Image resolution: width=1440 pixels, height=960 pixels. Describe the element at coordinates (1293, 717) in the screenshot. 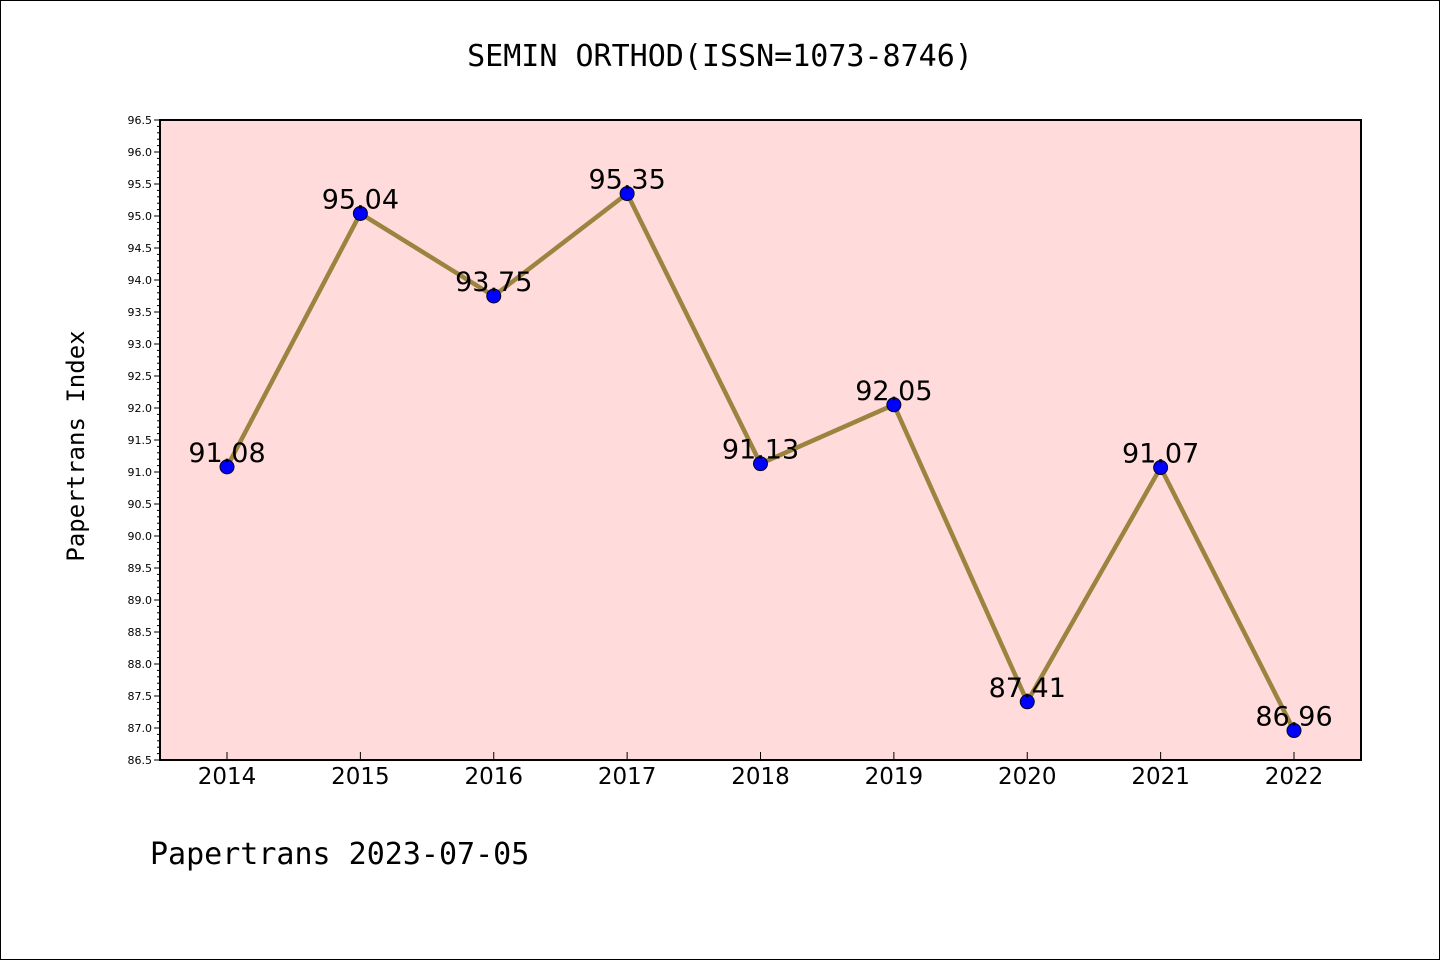

I see `data-label: 86.96` at that location.